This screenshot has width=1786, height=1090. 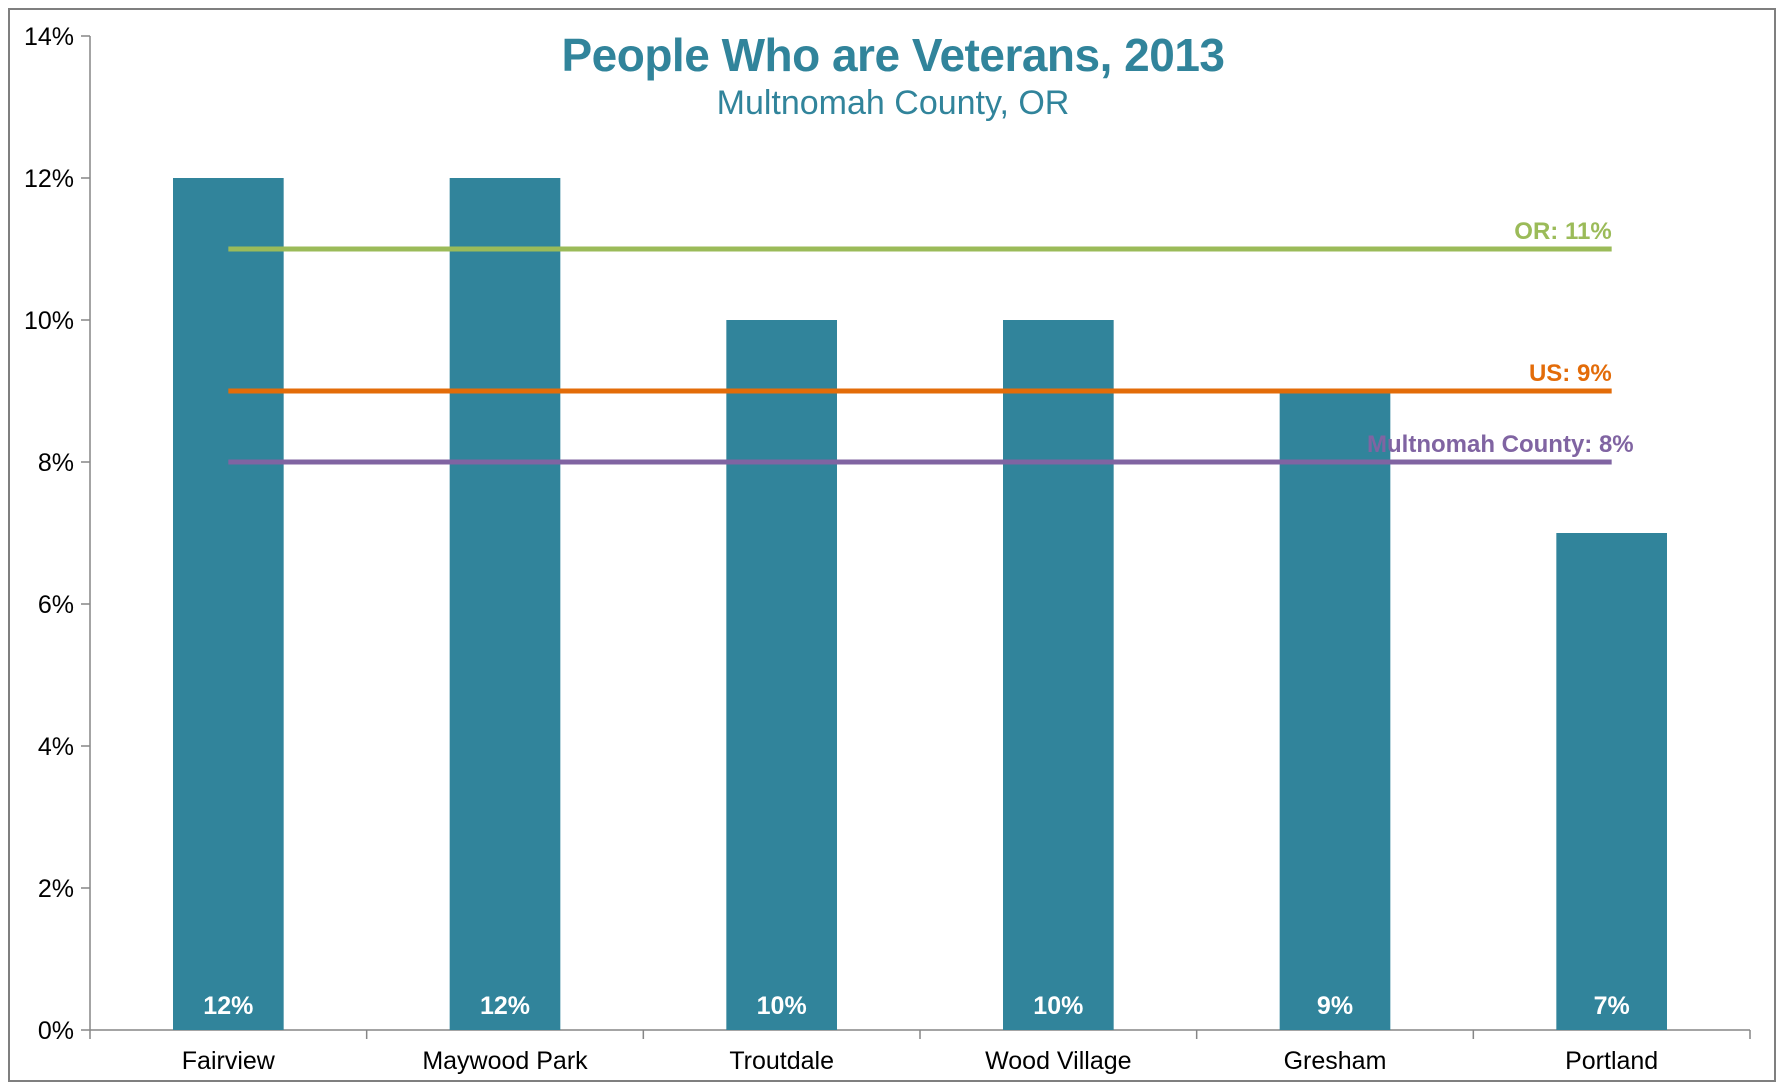 What do you see at coordinates (1335, 1061) in the screenshot?
I see `x-tick-label: Gresham` at bounding box center [1335, 1061].